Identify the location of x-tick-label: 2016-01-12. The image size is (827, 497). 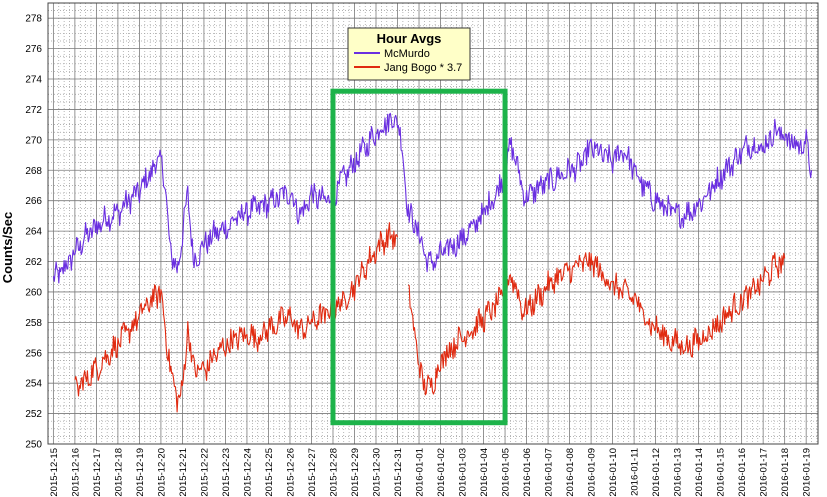
(656, 472).